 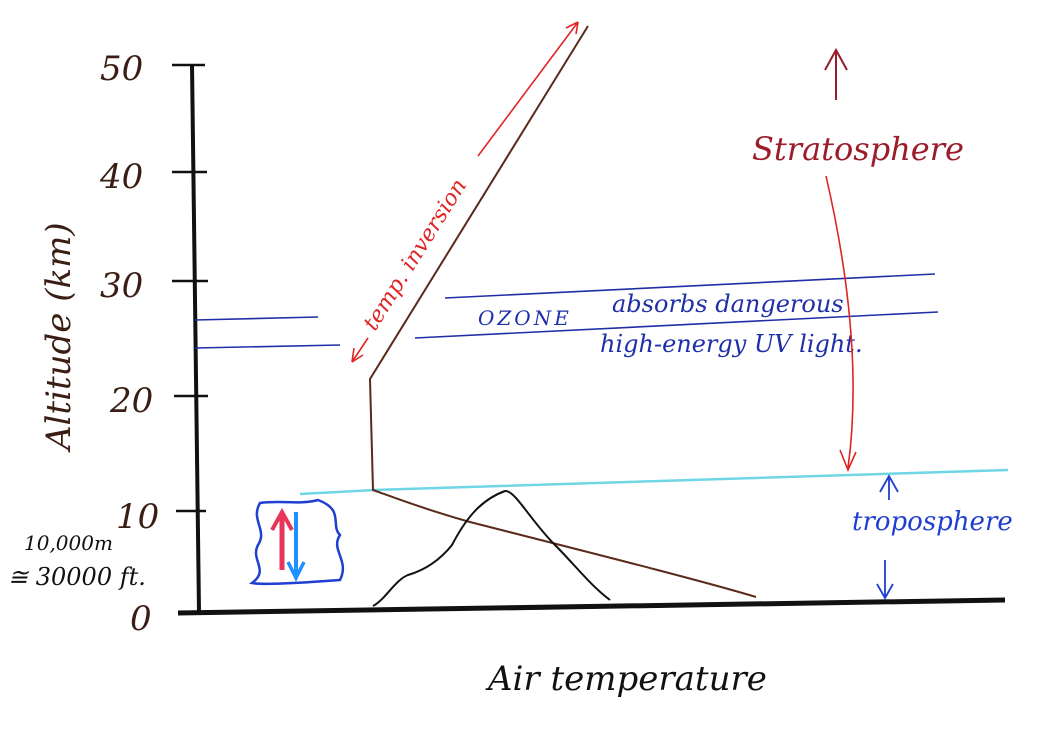 What do you see at coordinates (121, 69) in the screenshot?
I see `y-tick-label: 50` at bounding box center [121, 69].